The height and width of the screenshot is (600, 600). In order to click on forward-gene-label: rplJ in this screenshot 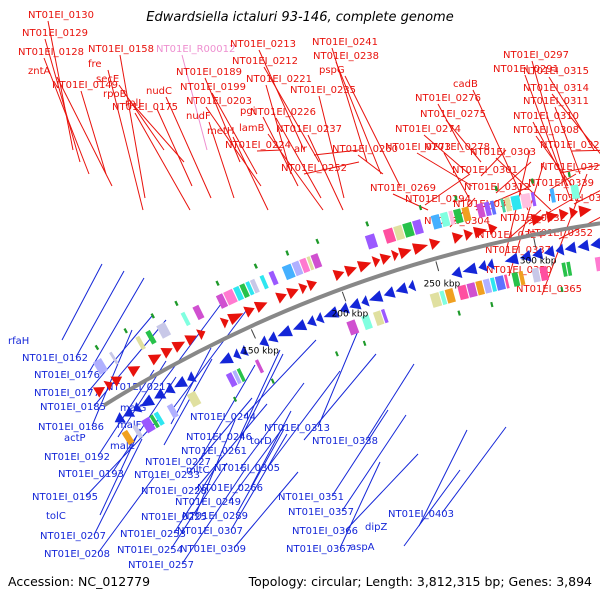, I will do `click(133, 103)`.